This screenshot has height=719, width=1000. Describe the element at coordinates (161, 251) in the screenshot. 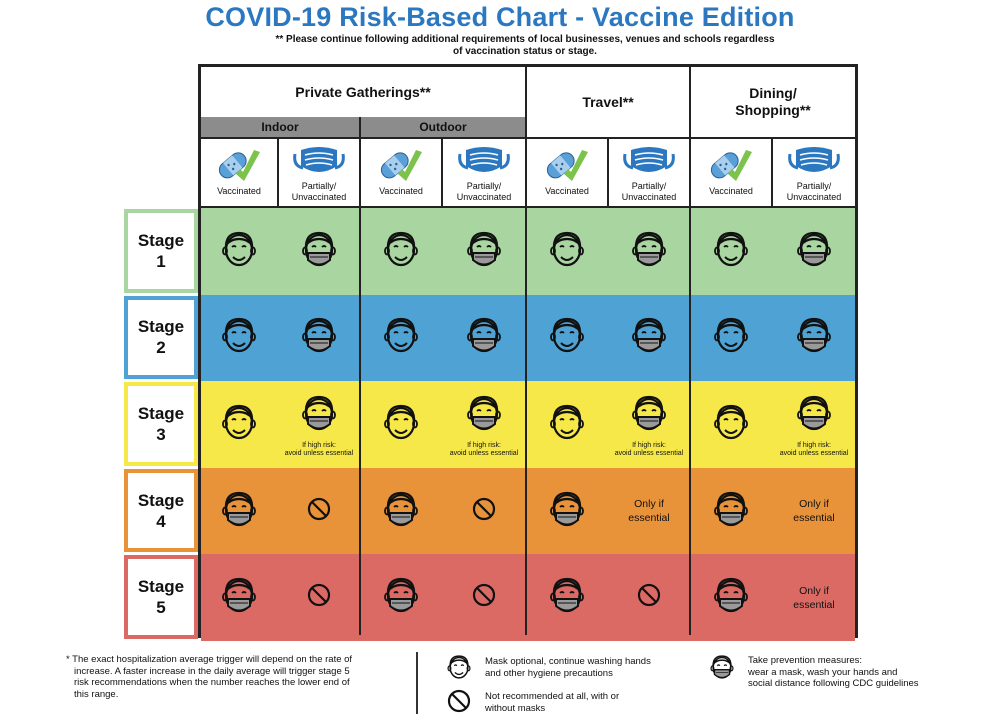

I see `stage-label-1: Stage 1` at that location.